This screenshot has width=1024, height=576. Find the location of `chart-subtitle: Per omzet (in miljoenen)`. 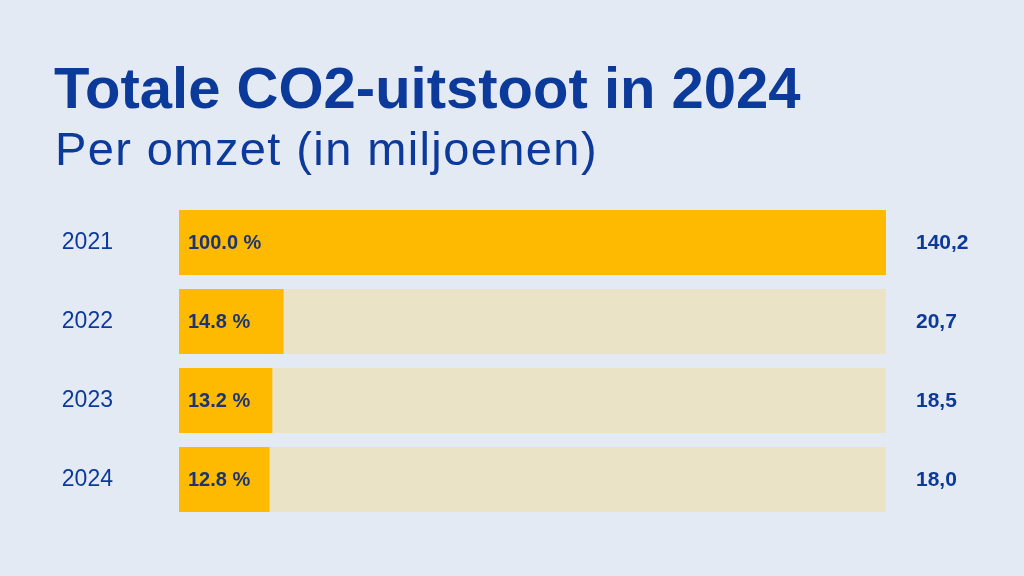

chart-subtitle: Per omzet (in miljoenen) is located at coordinates (326, 148).